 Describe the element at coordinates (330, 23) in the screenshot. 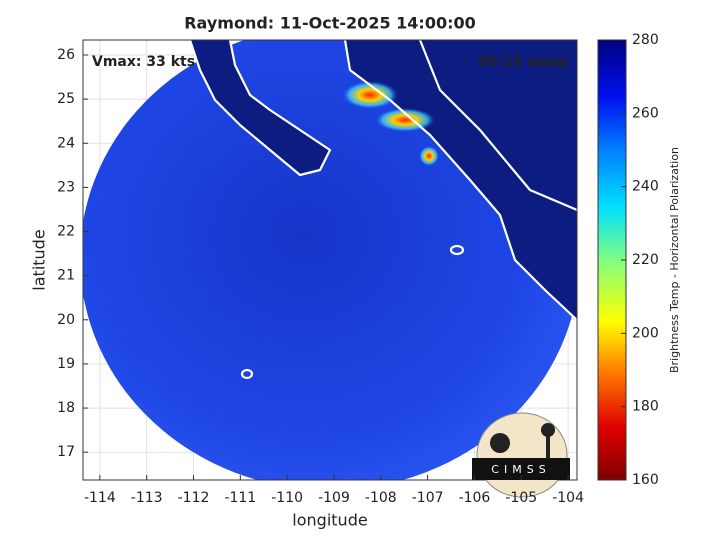

I see `title: Raymond: 11-Oct-2025 14:00:00` at that location.